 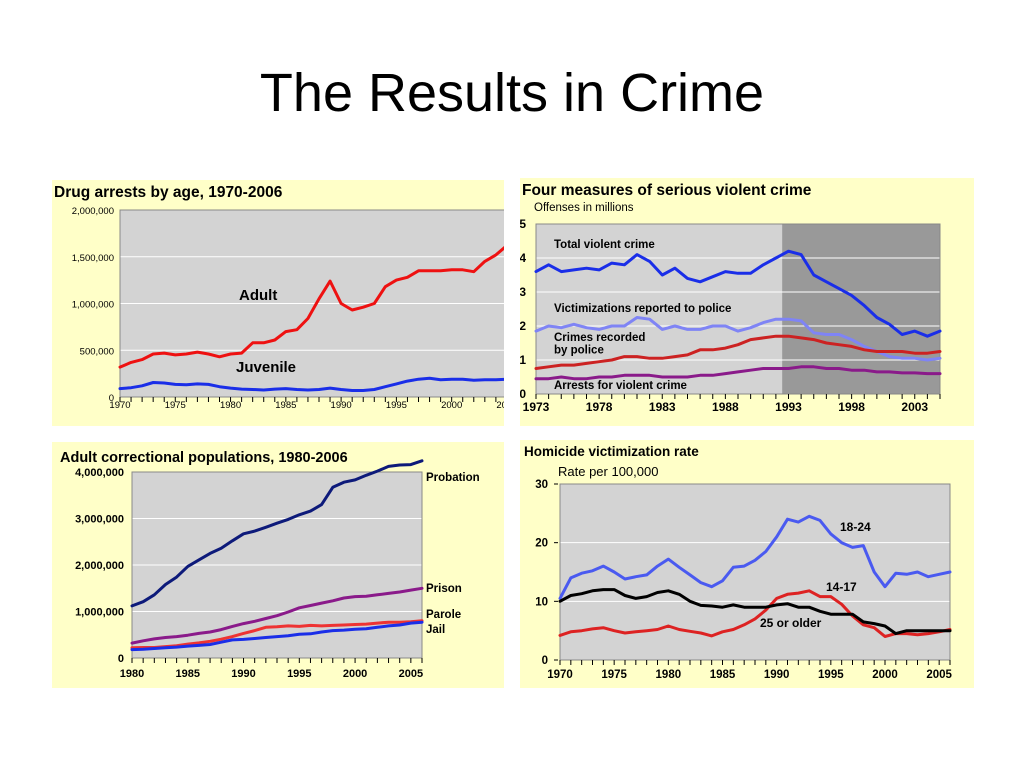 I want to click on y-tick-label: 4, so click(x=523, y=258).